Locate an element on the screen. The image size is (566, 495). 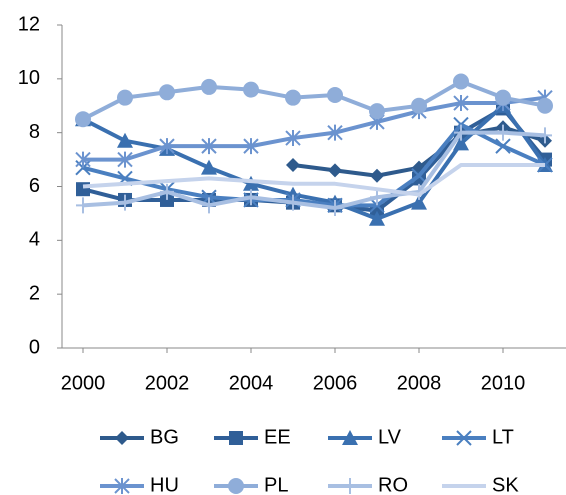
legend-label: RO is located at coordinates (393, 484).